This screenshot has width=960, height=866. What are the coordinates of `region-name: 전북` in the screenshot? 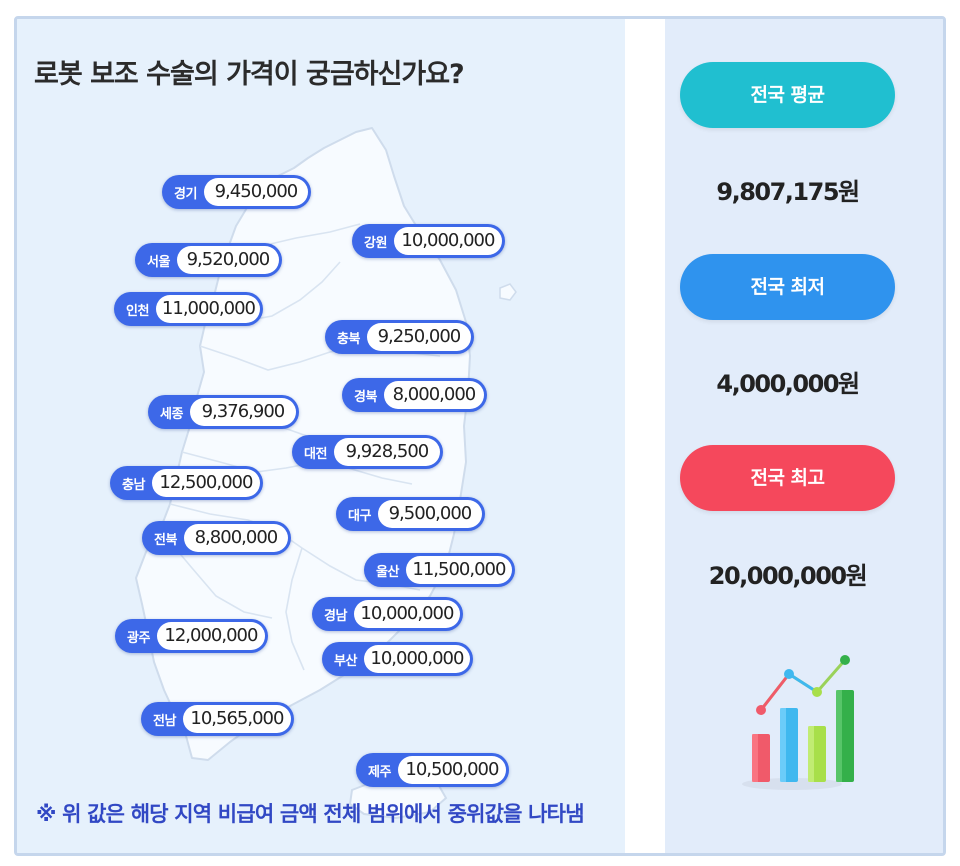 It's located at (165, 540).